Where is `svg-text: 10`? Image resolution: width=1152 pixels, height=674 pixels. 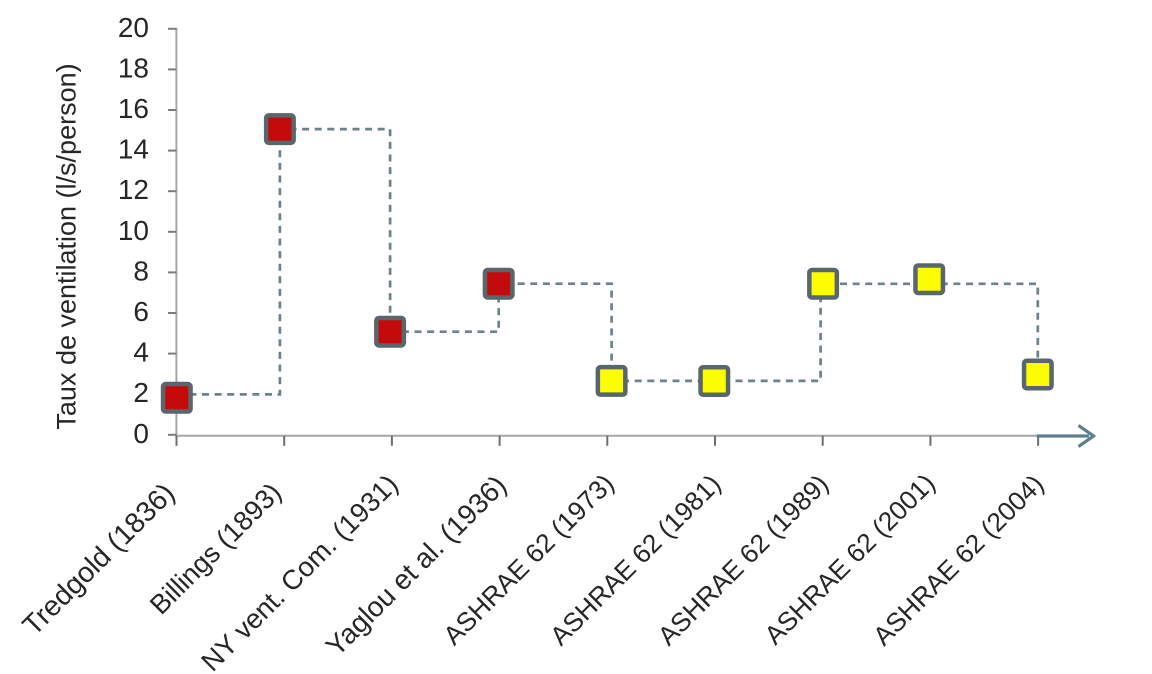
svg-text: 10 is located at coordinates (133, 230).